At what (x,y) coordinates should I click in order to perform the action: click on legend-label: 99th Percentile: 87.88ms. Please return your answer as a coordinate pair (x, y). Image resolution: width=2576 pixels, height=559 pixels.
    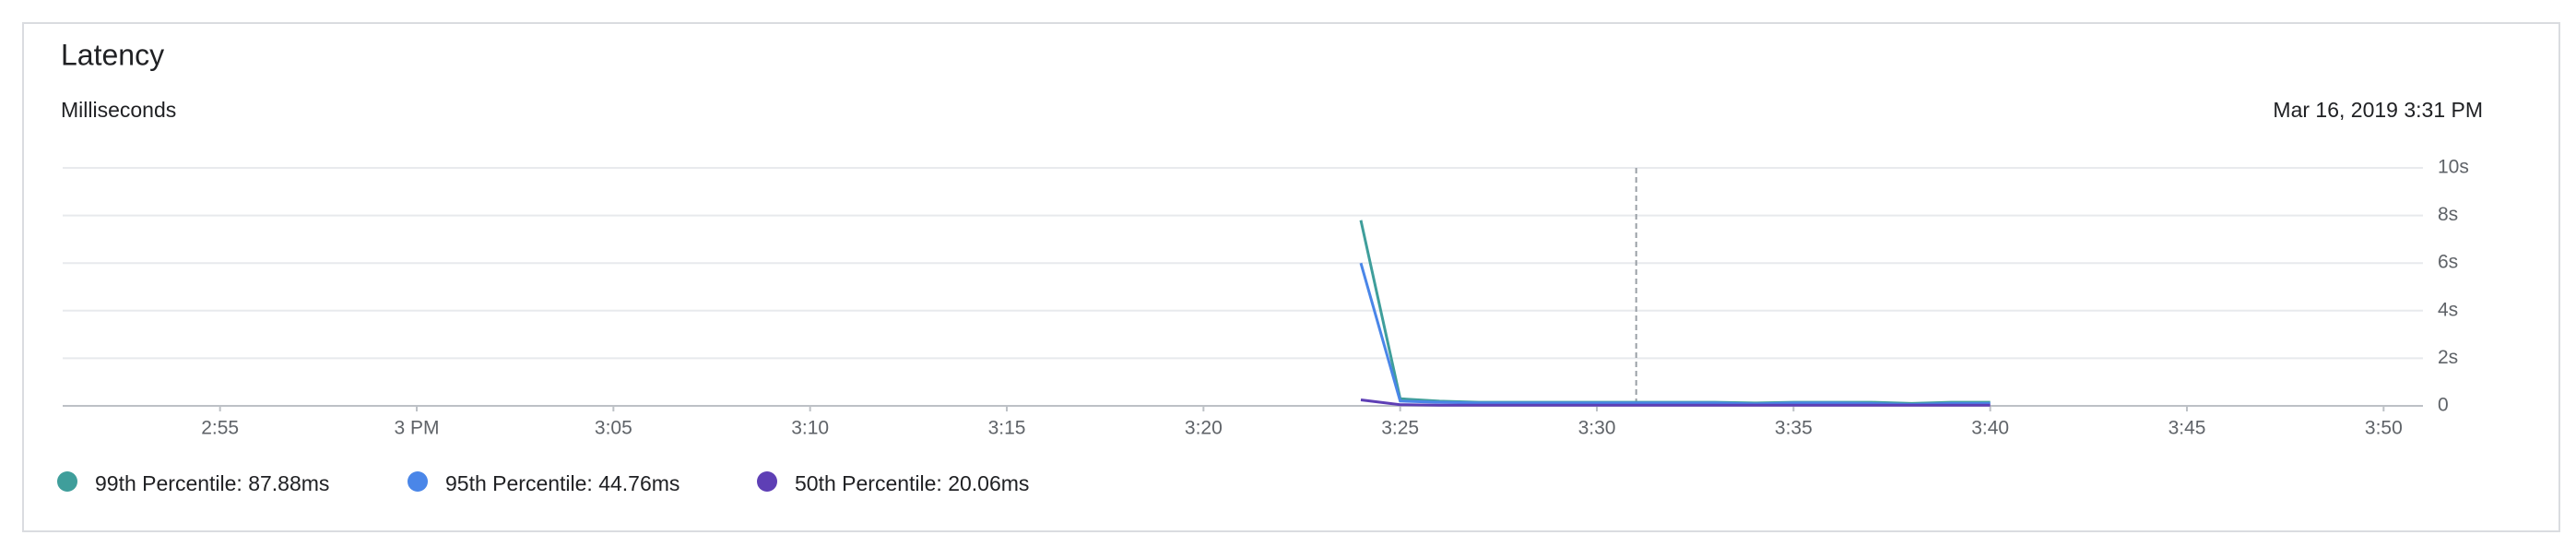
    Looking at the image, I should click on (212, 483).